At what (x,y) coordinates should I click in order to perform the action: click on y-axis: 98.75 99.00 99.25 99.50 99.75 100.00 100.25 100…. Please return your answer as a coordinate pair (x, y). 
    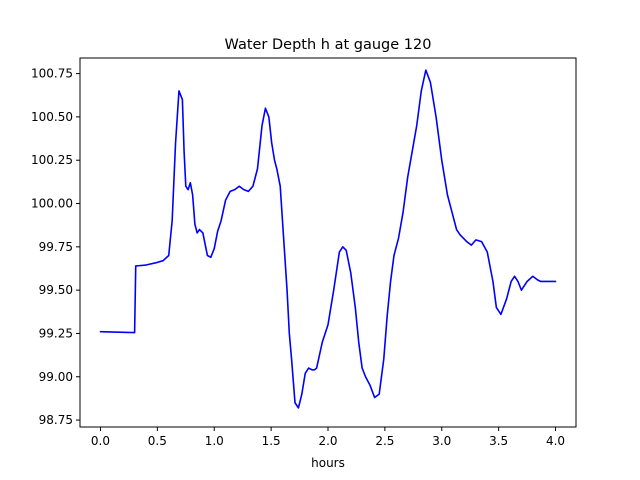
    Looking at the image, I should click on (55, 247).